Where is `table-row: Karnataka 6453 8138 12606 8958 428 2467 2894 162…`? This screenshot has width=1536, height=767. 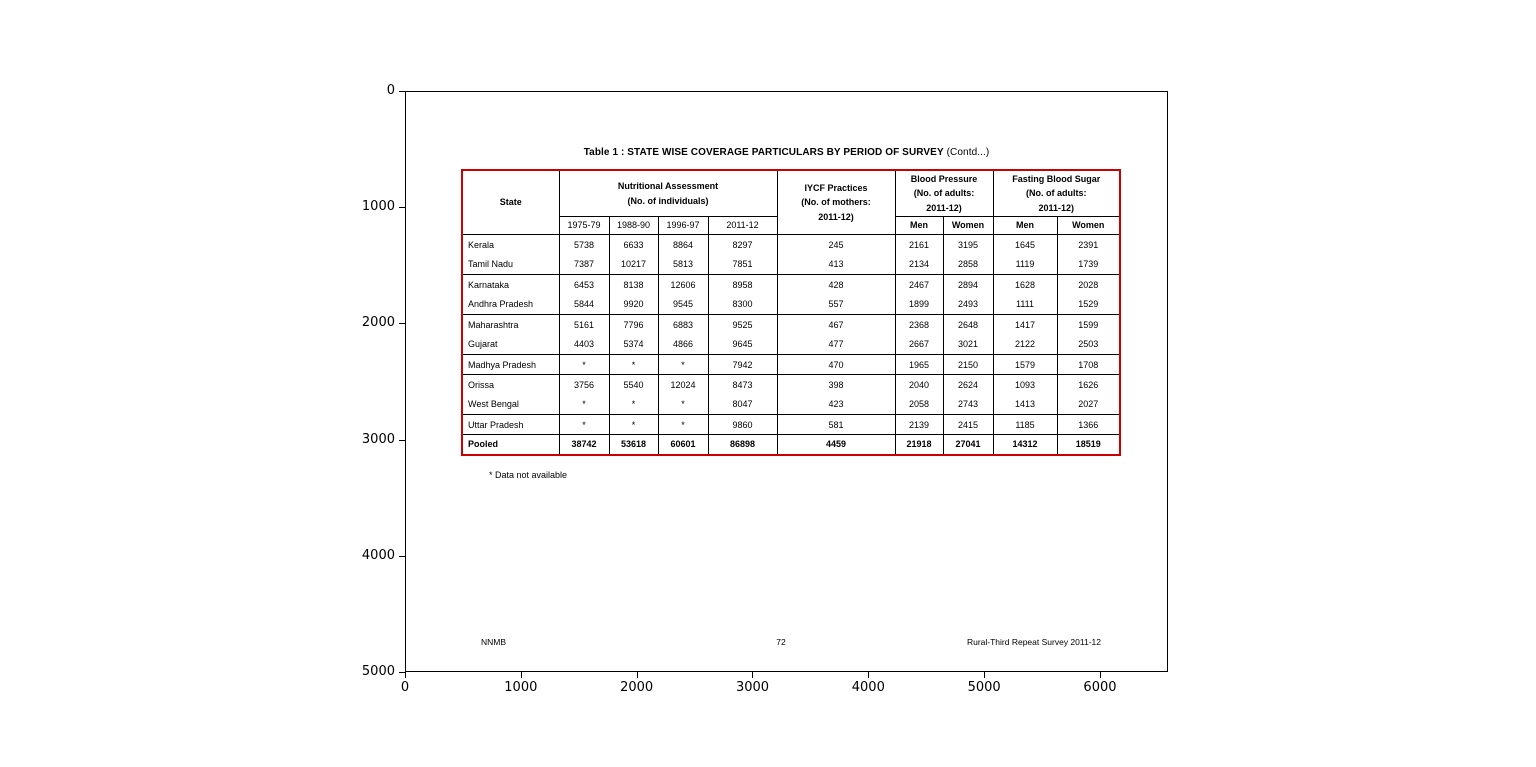
table-row: Karnataka 6453 8138 12606 8958 428 2467 2894 162… is located at coordinates (791, 284).